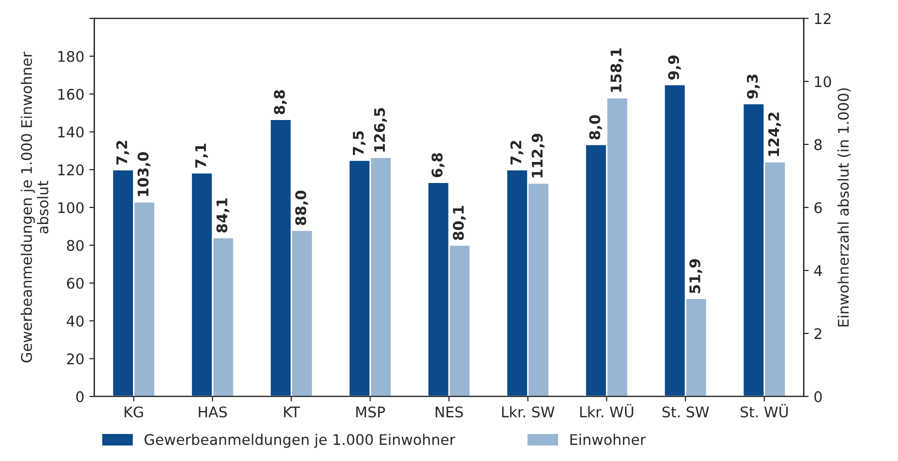 Image resolution: width=898 pixels, height=461 pixels. Describe the element at coordinates (301, 208) in the screenshot. I see `data-label: 88,0` at that location.